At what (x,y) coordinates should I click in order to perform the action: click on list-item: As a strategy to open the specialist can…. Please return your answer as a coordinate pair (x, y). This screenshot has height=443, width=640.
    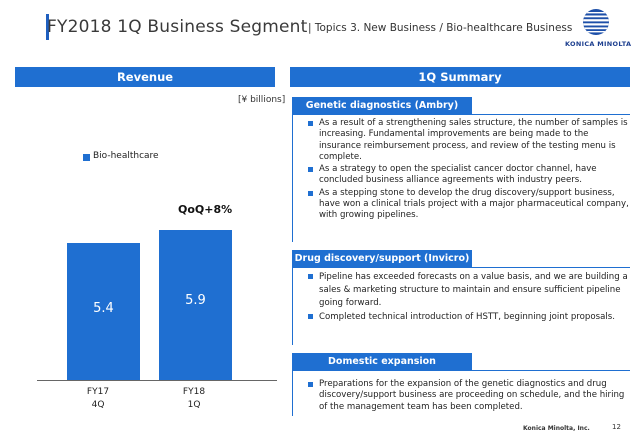
    Looking at the image, I should click on (469, 175).